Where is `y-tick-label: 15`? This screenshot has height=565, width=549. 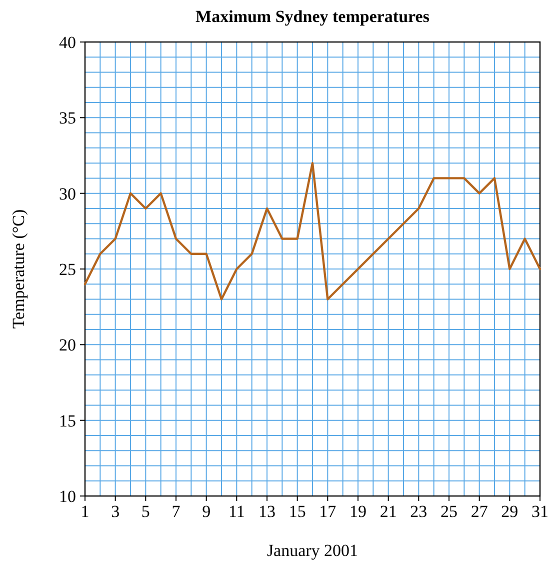 y-tick-label: 15 is located at coordinates (67, 420).